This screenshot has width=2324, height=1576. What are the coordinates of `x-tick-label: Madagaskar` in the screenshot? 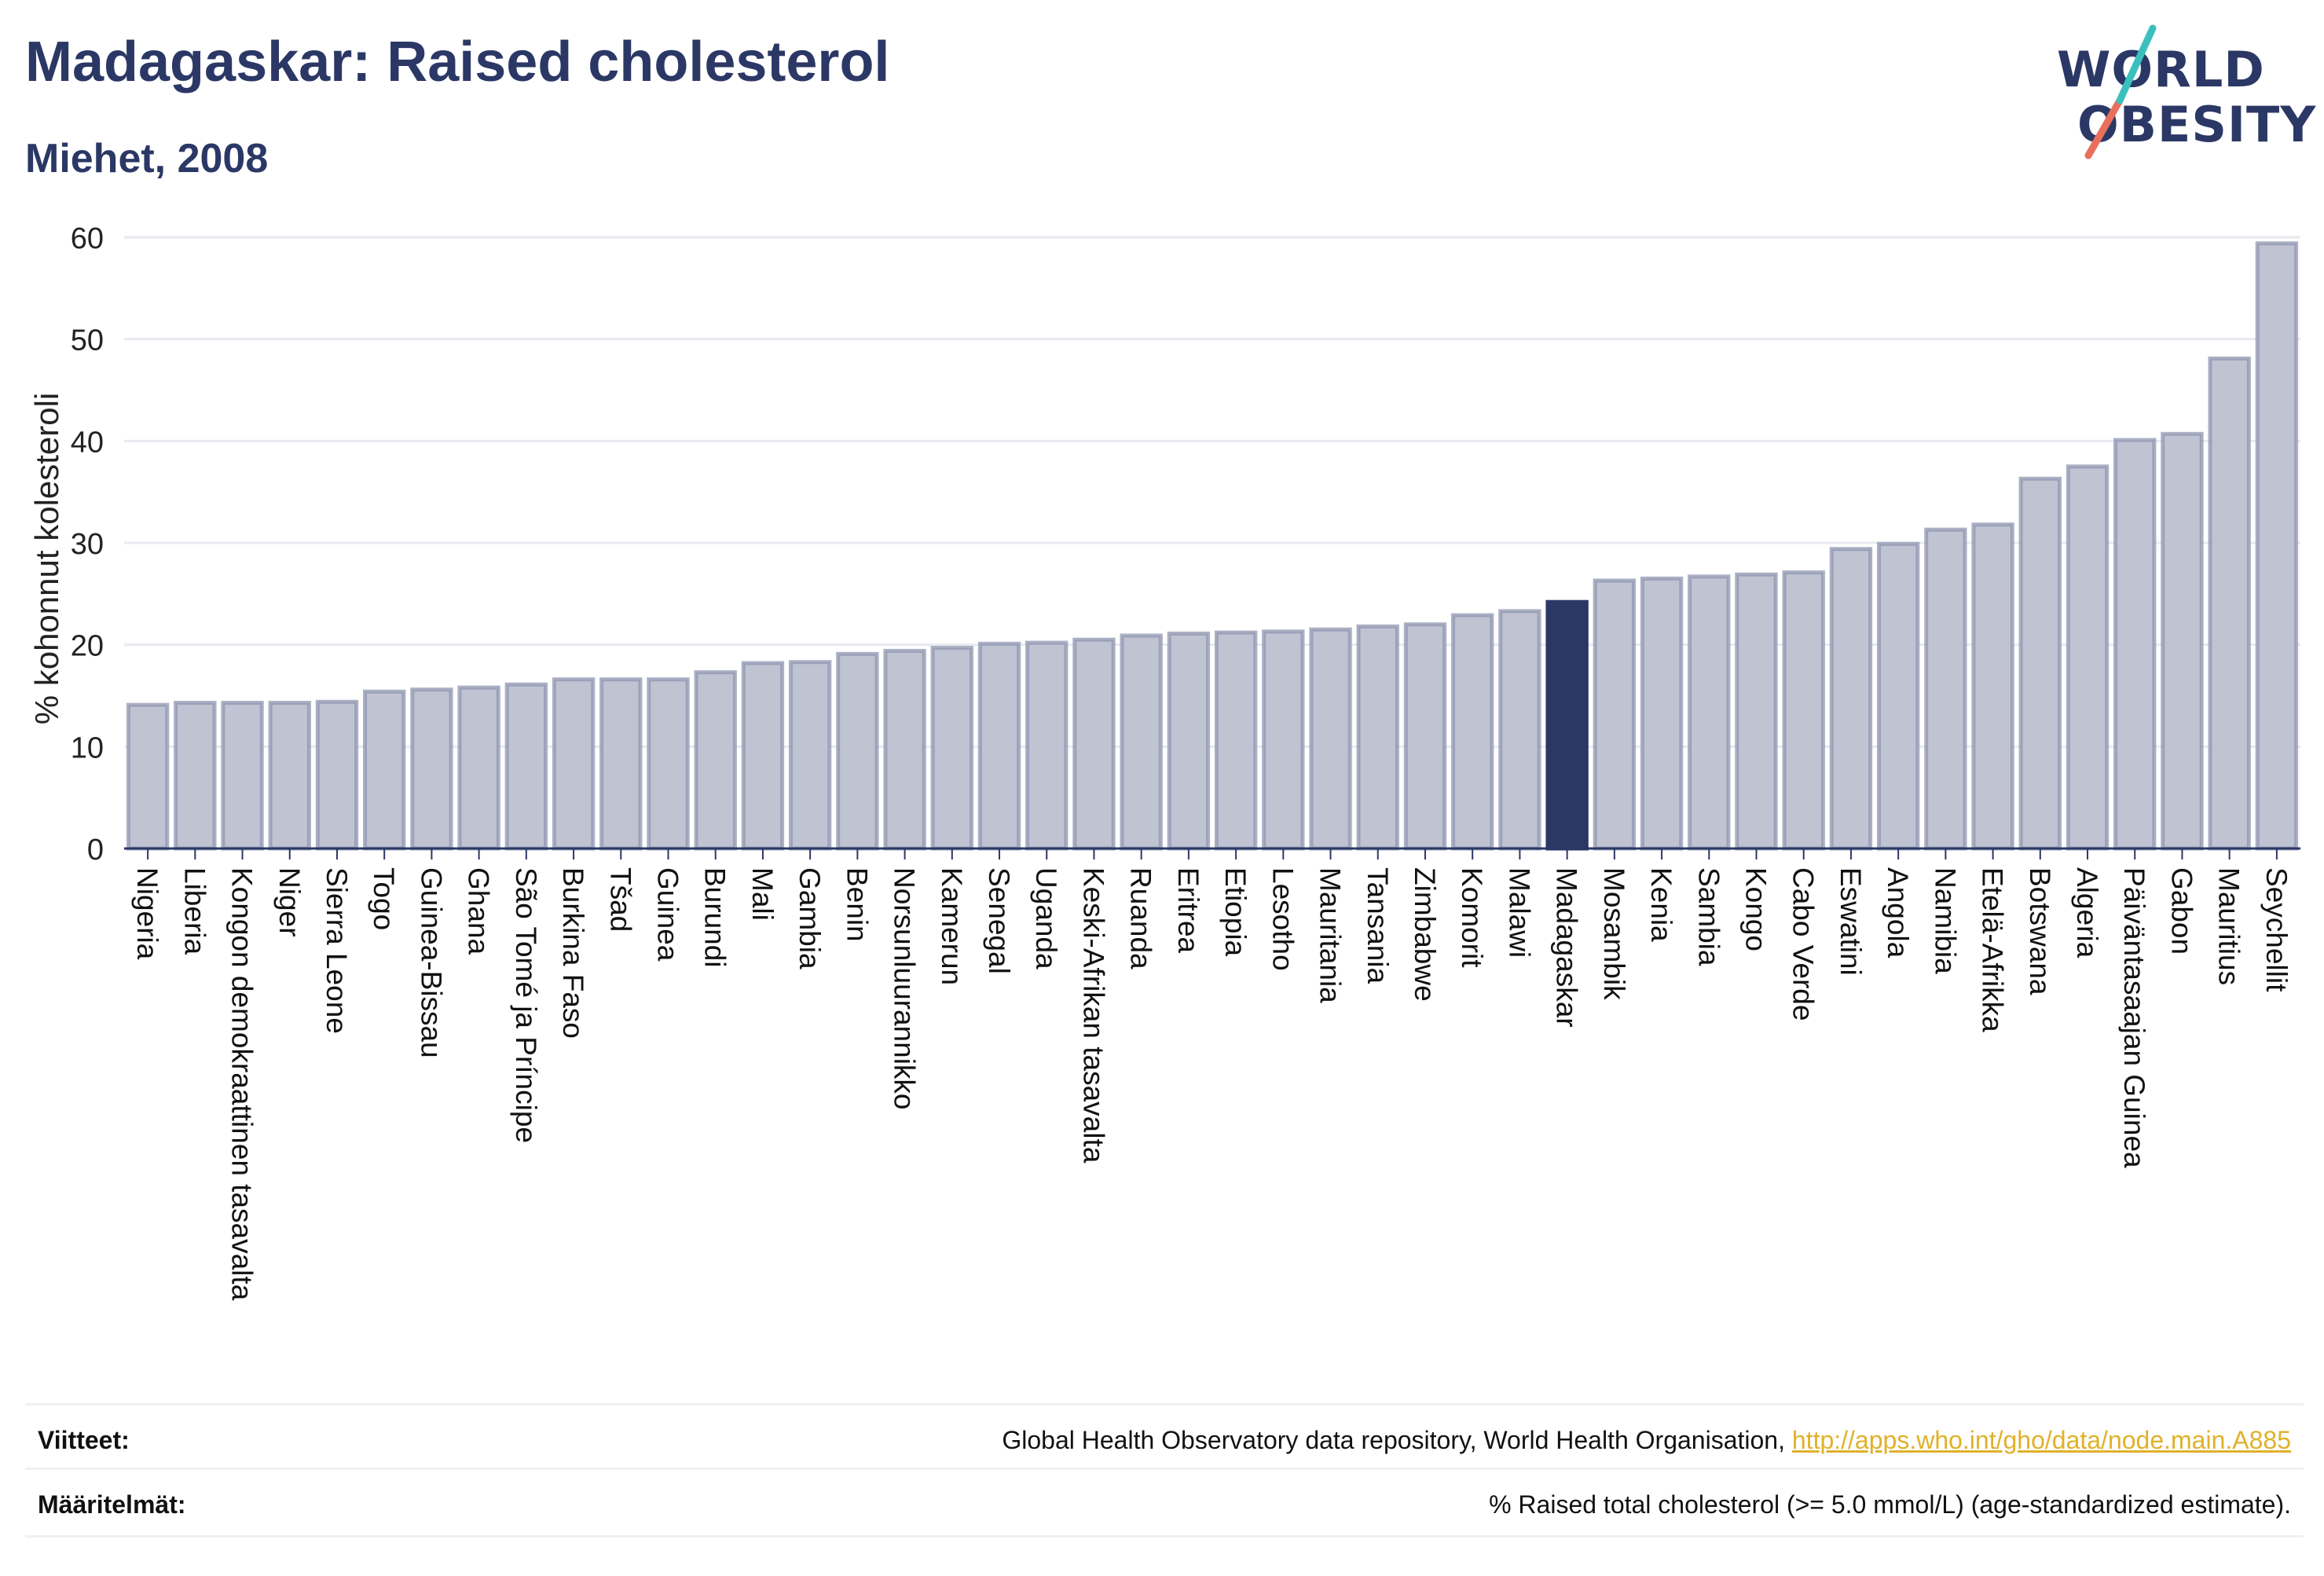 It's located at (1567, 947).